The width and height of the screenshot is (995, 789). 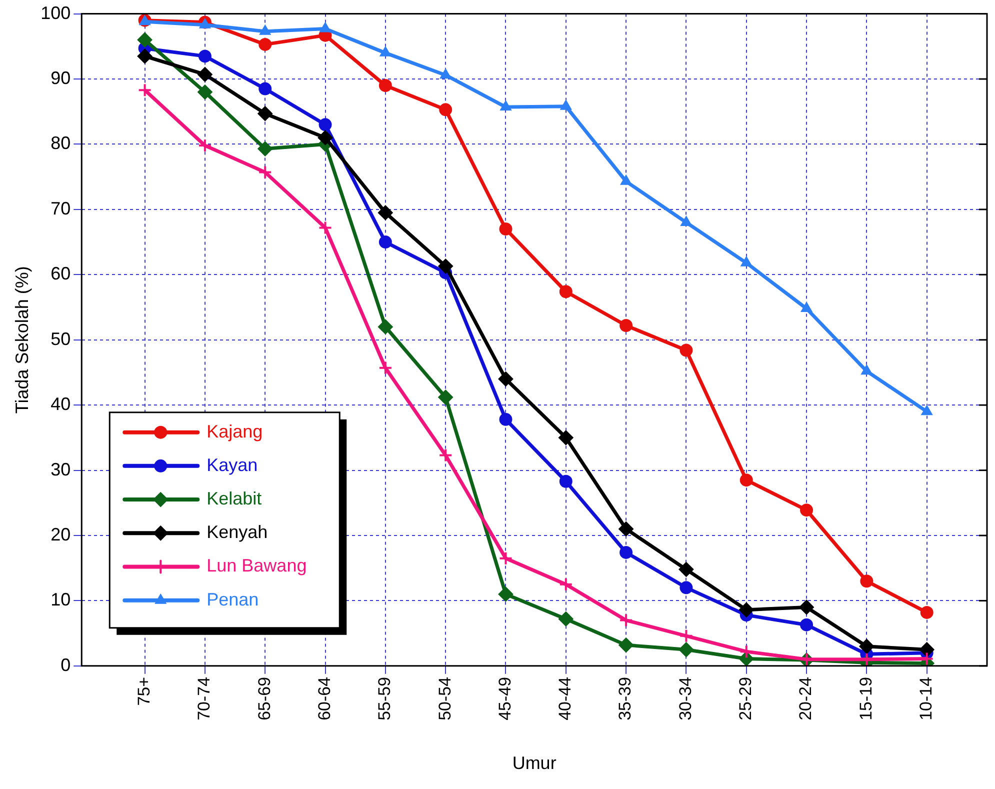 I want to click on x-tick-label: 30-34, so click(x=685, y=698).